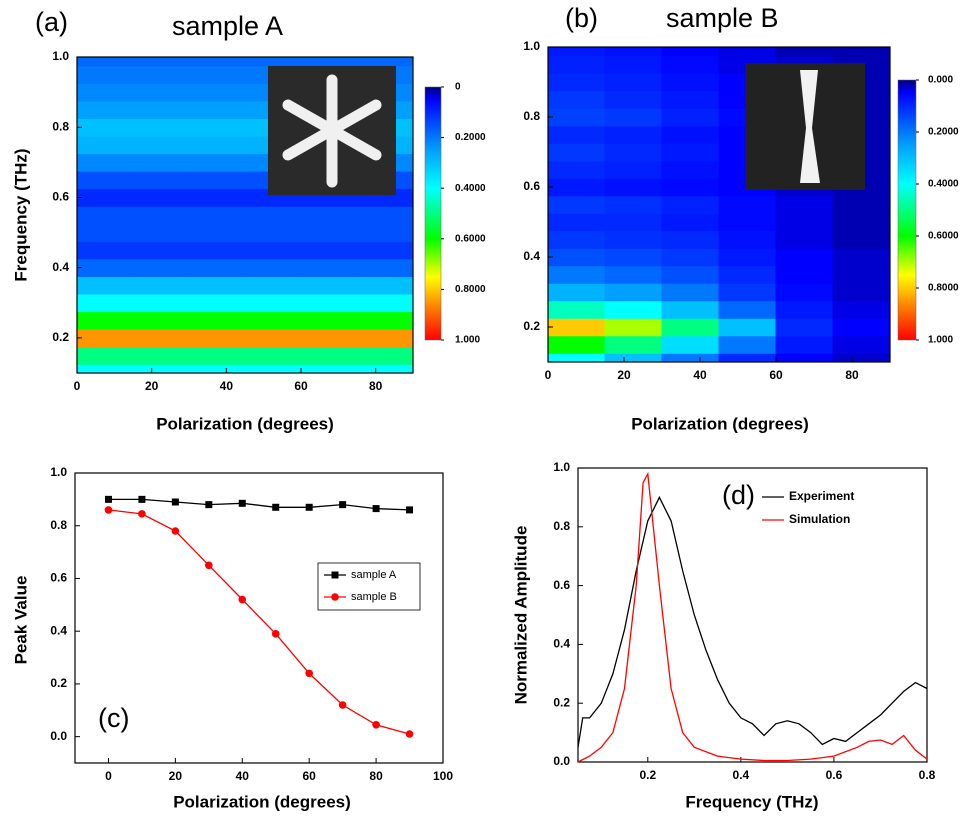 The height and width of the screenshot is (818, 963). Describe the element at coordinates (700, 375) in the screenshot. I see `x-tick-label: 40` at that location.